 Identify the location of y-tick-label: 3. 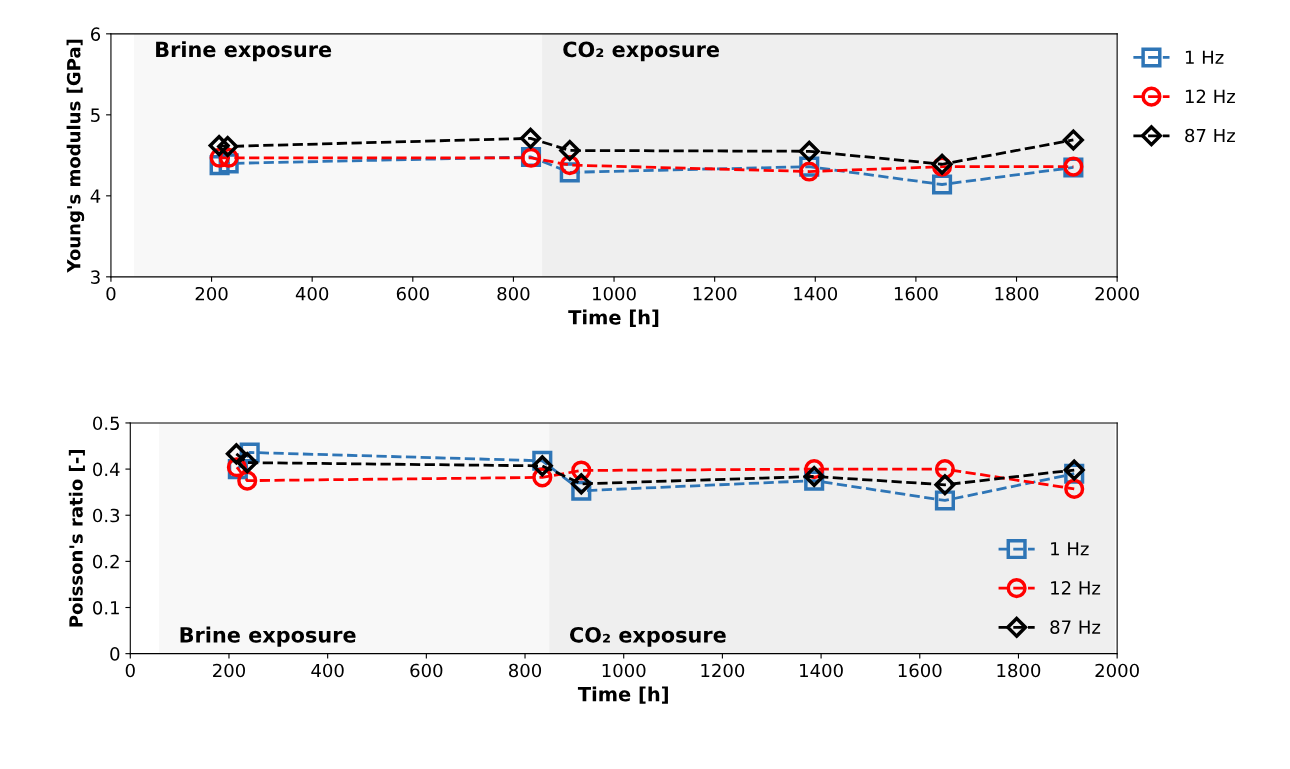
(95, 277).